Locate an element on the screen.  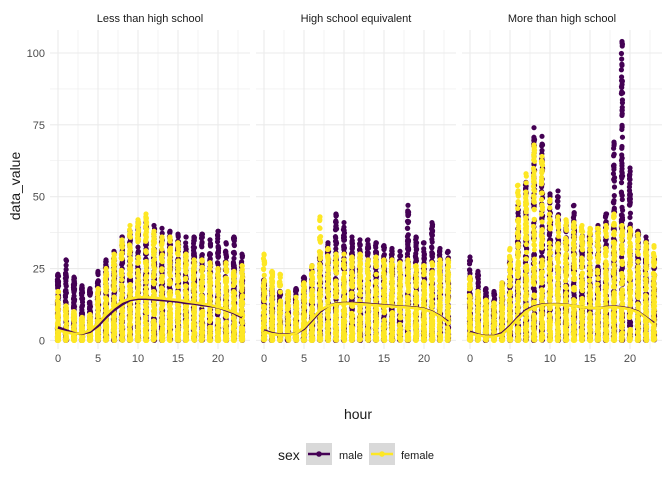
data-points is located at coordinates (356, 272).